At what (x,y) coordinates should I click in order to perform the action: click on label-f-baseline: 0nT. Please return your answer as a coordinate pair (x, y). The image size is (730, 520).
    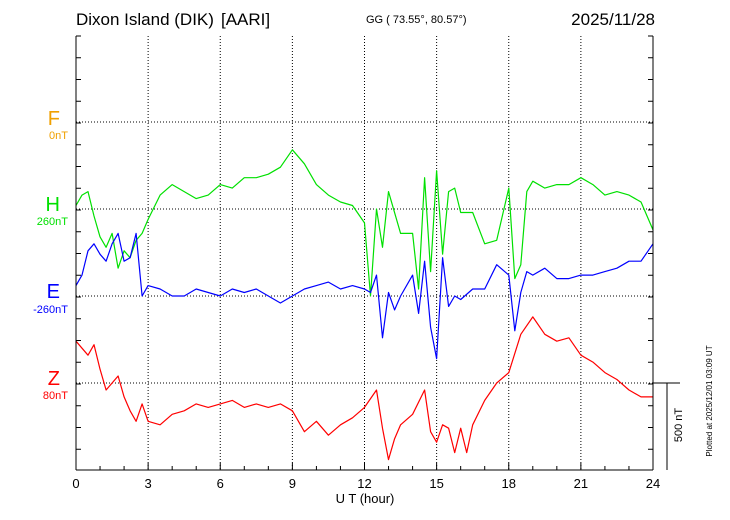
    Looking at the image, I should click on (58, 136).